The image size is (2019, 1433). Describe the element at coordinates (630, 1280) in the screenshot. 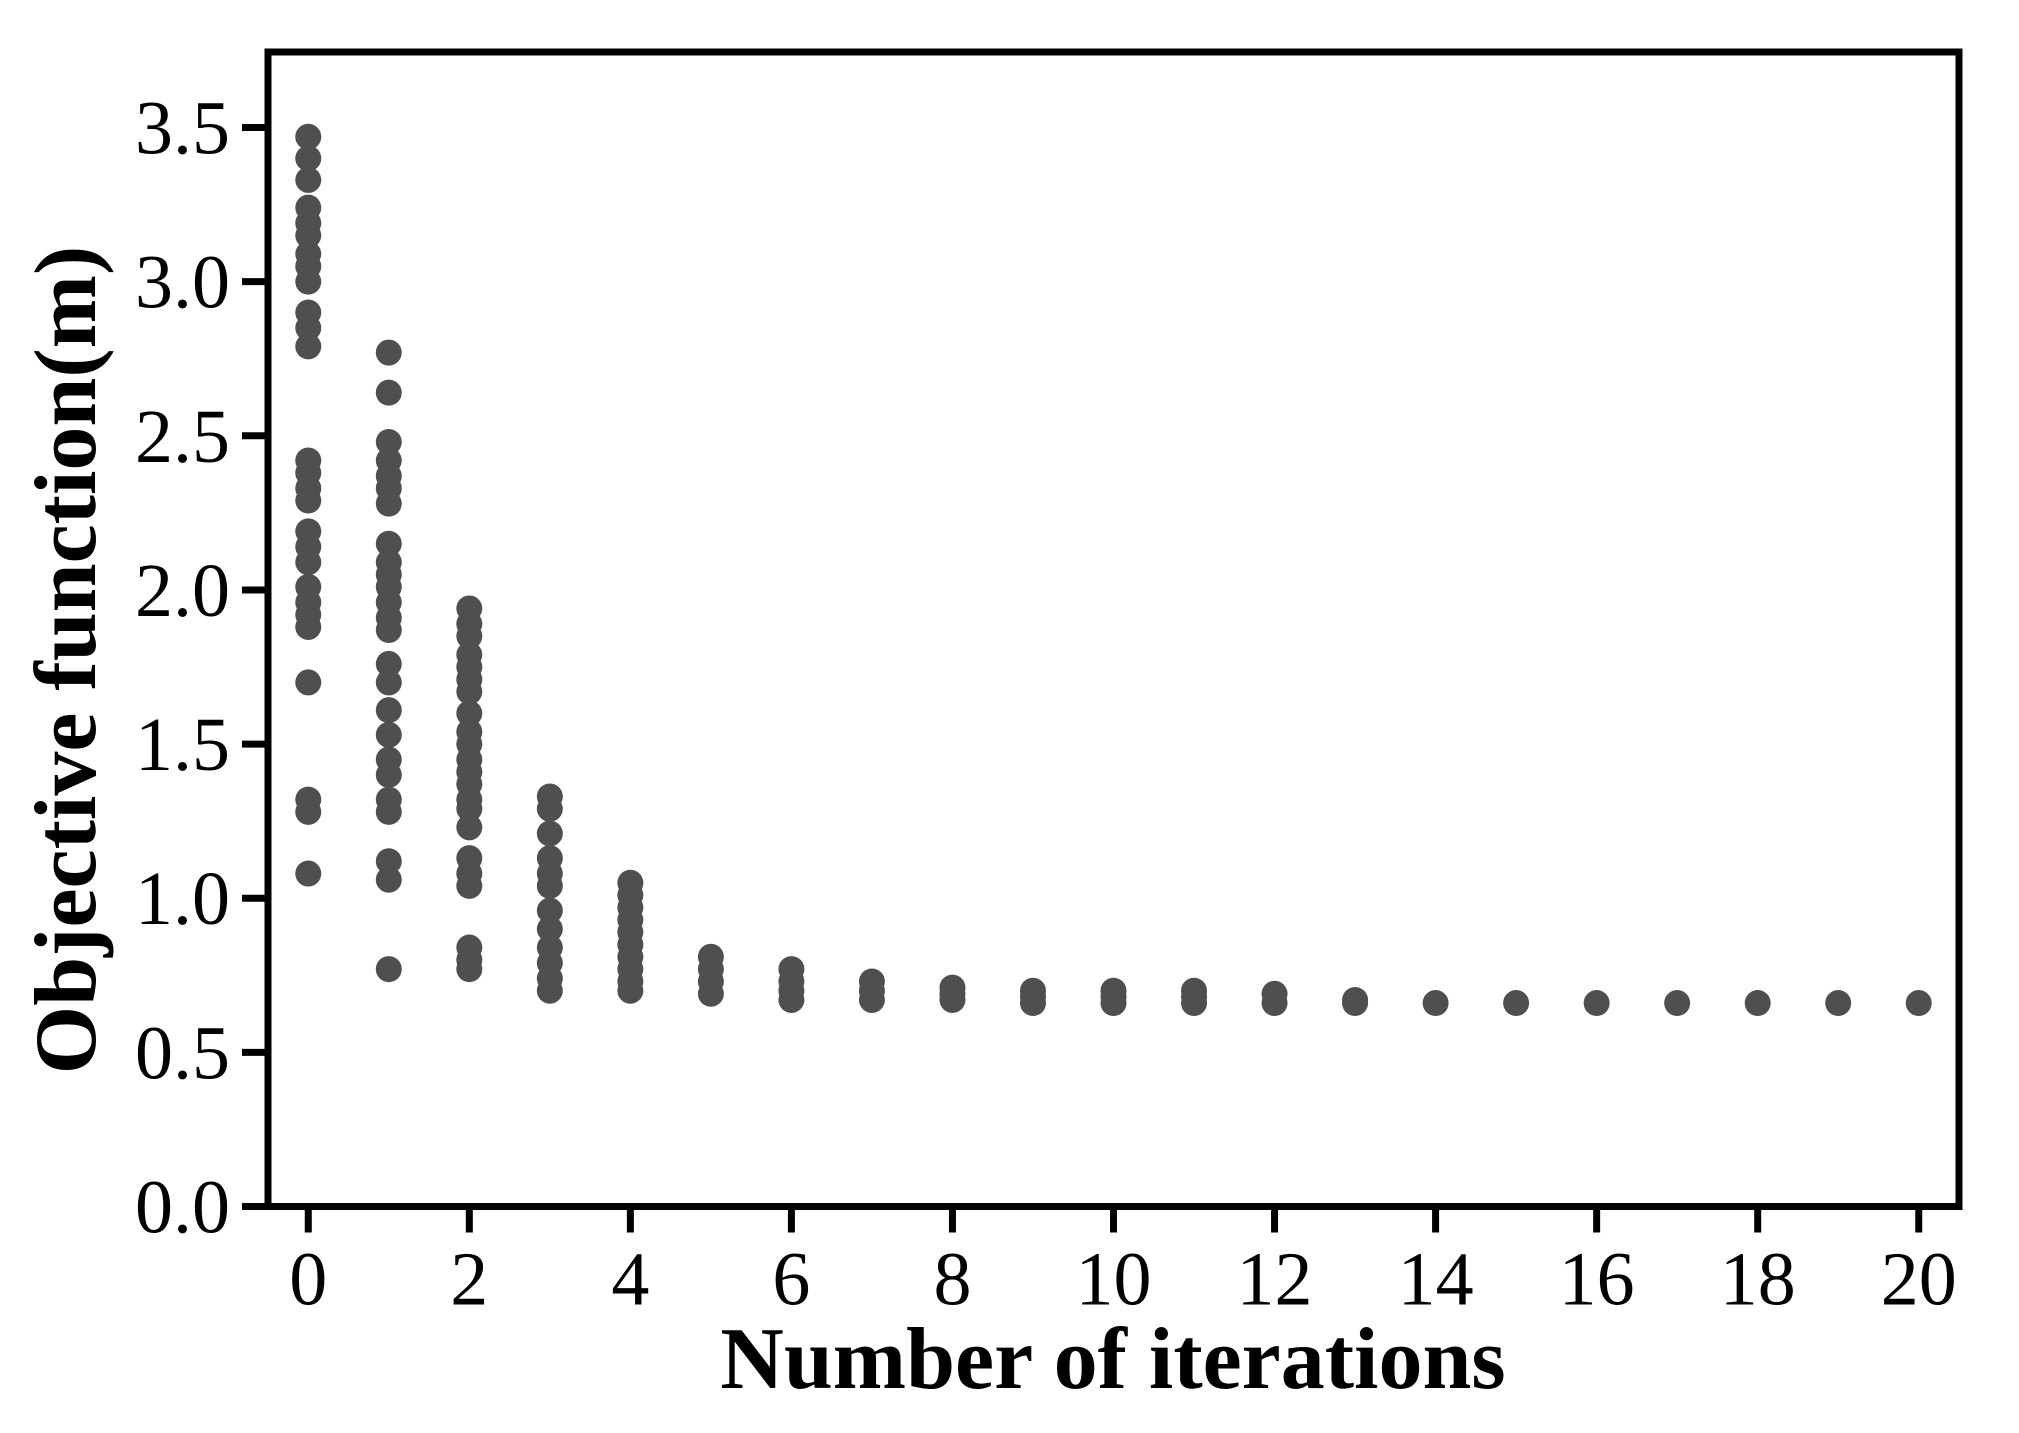

I see `x-tick-label: 4` at that location.